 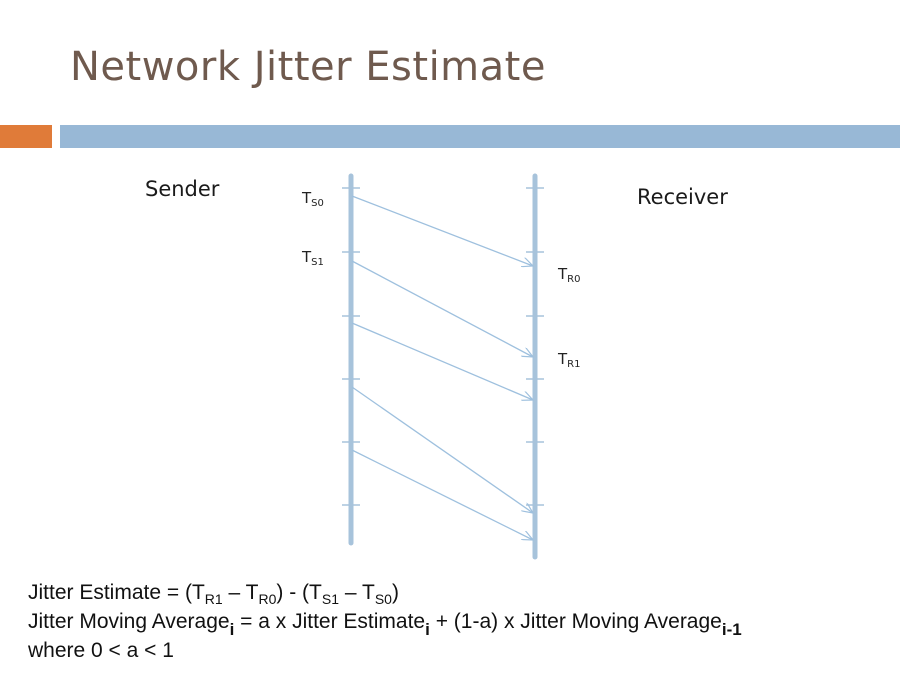 I want to click on receiver-ticks, so click(x=535, y=346).